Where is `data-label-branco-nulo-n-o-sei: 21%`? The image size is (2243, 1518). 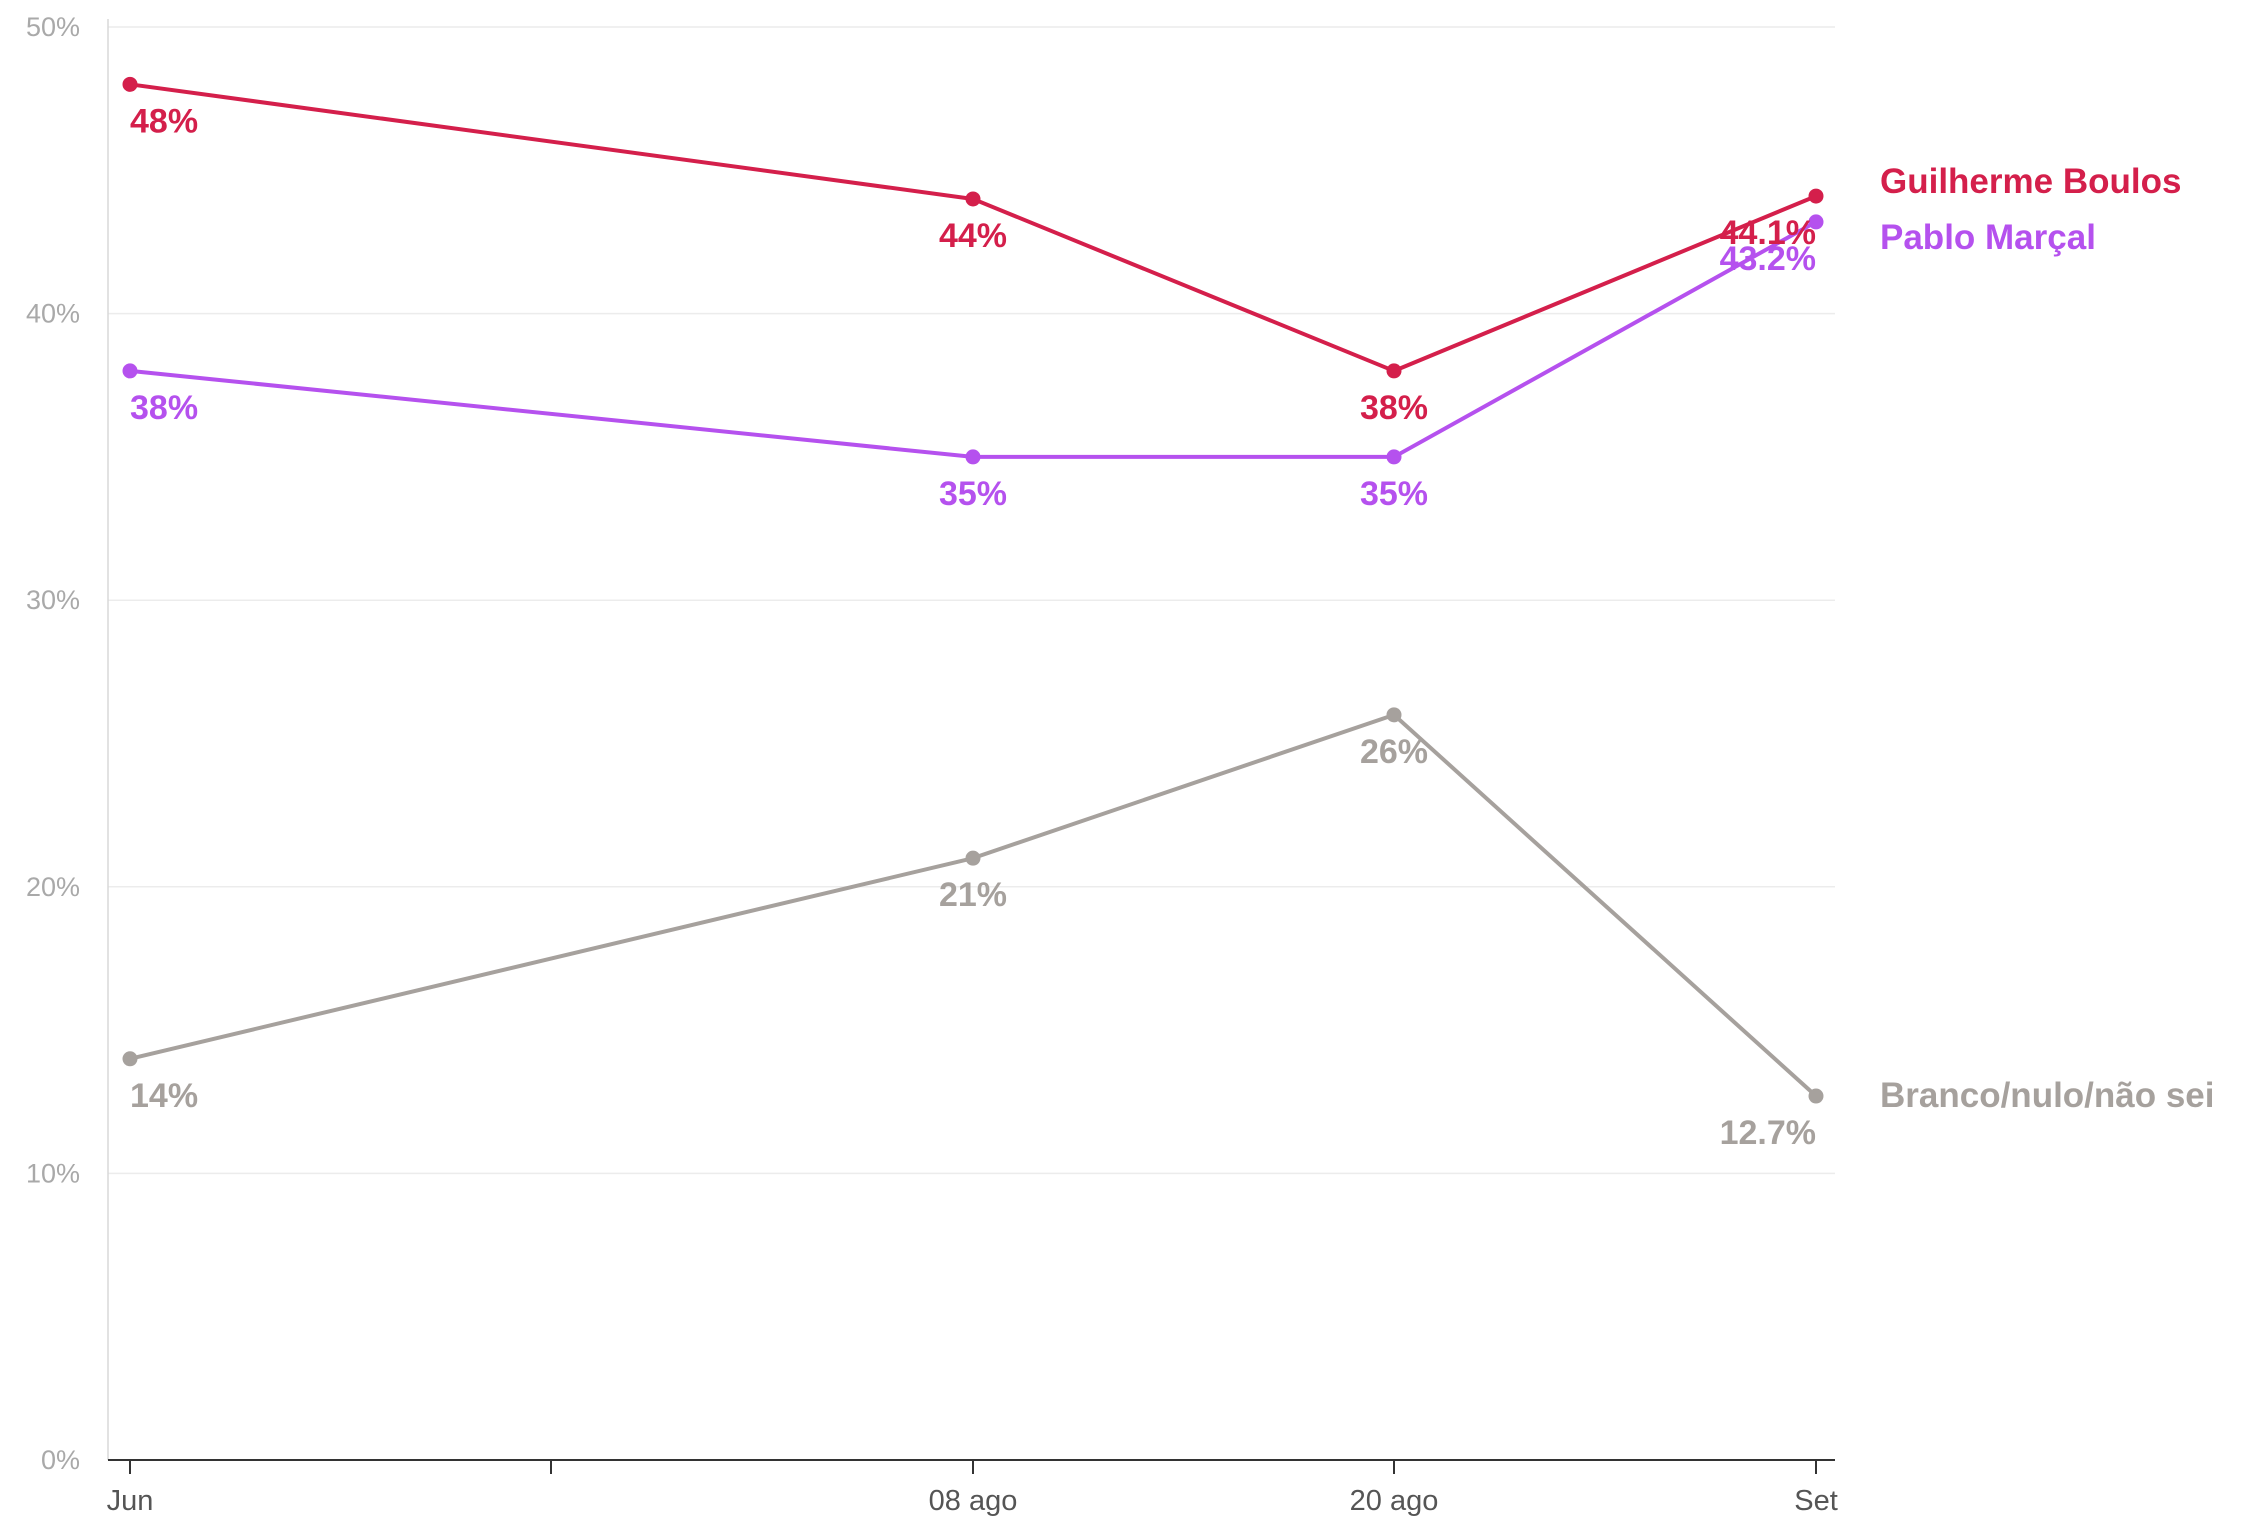
data-label-branco-nulo-n-o-sei: 21% is located at coordinates (973, 895).